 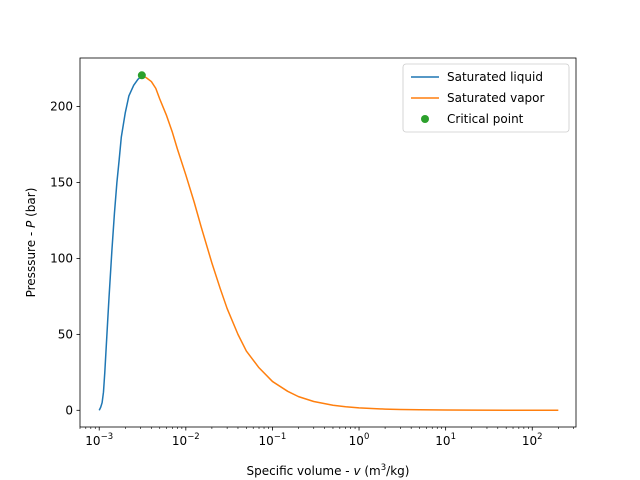 I want to click on legend-box, so click(x=486, y=98).